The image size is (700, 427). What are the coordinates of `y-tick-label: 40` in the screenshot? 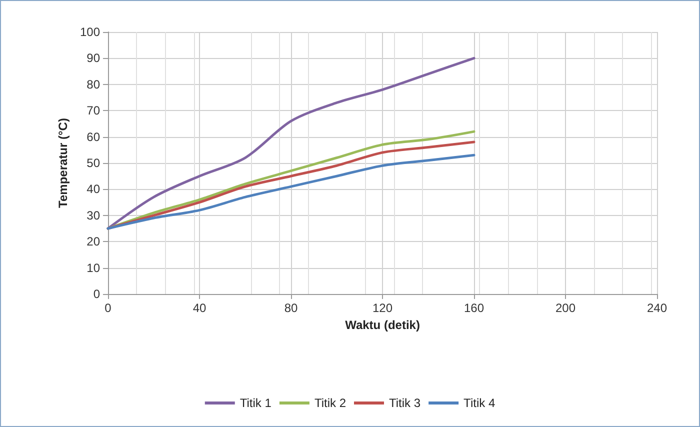 It's located at (93, 189).